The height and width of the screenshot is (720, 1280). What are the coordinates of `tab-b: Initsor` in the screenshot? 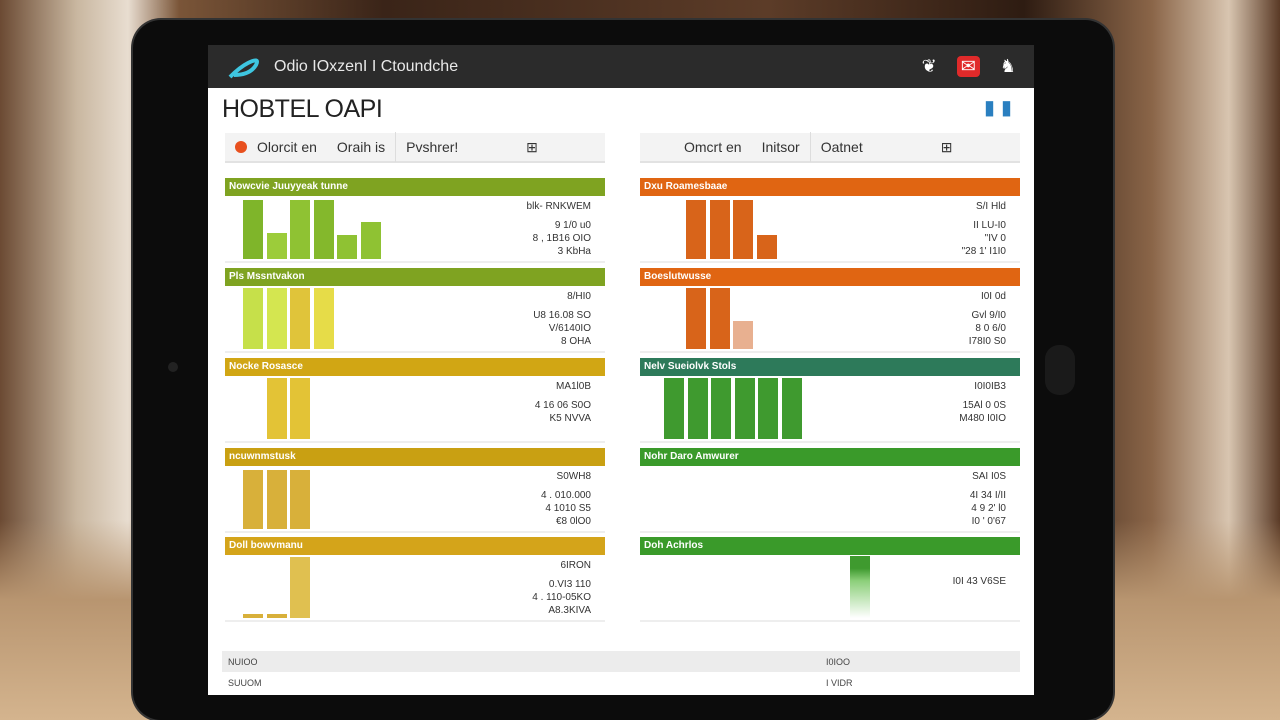 It's located at (780, 147).